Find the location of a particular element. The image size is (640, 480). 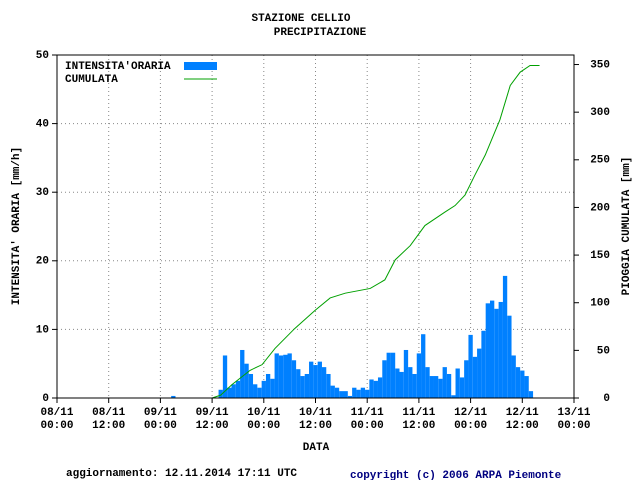

y2-tick-label: 200 is located at coordinates (600, 208).